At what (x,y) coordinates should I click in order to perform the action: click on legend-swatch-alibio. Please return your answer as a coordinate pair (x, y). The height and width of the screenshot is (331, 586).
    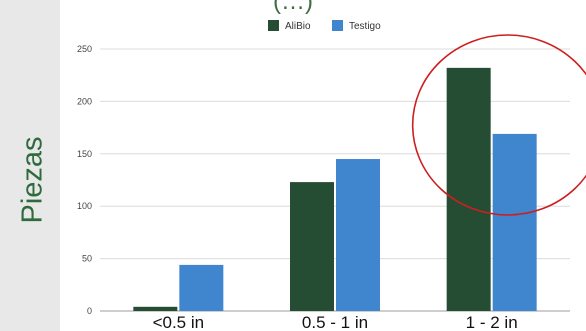
    Looking at the image, I should click on (273, 25).